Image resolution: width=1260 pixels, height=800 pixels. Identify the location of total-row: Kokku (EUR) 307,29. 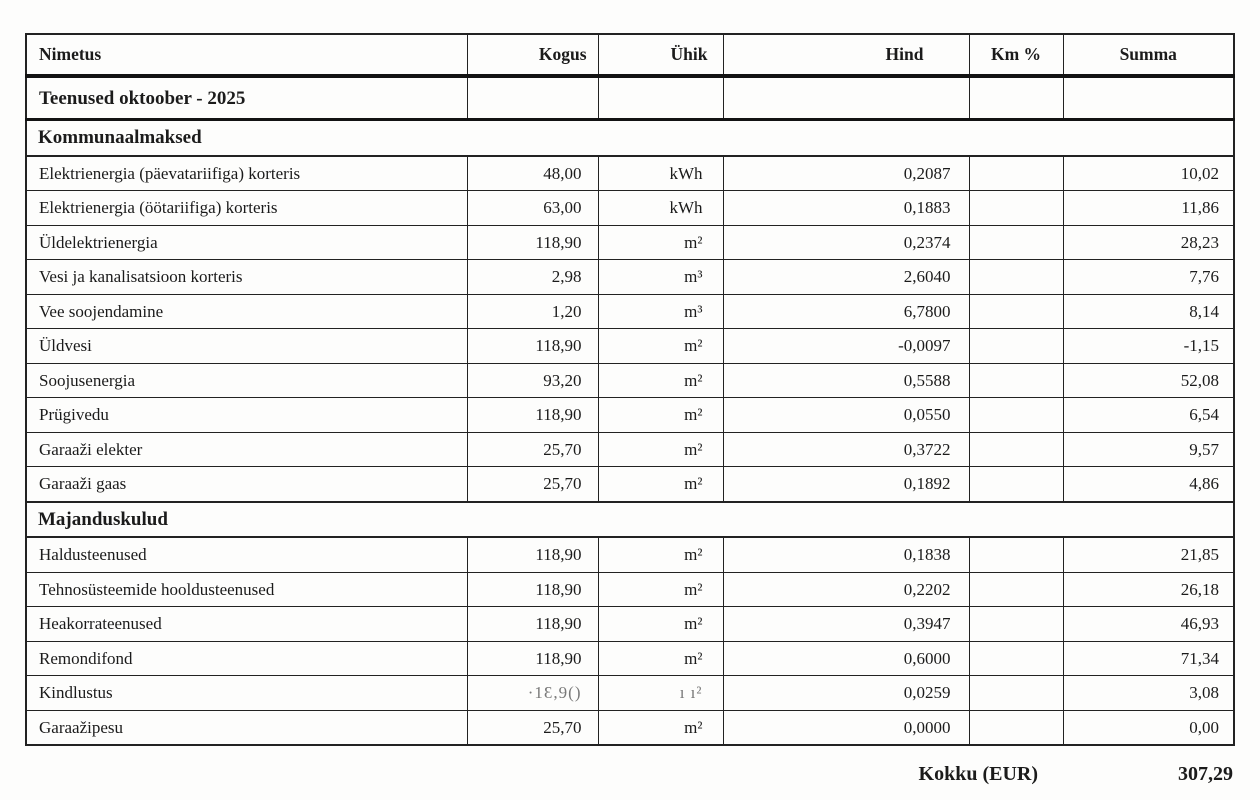
(629, 774).